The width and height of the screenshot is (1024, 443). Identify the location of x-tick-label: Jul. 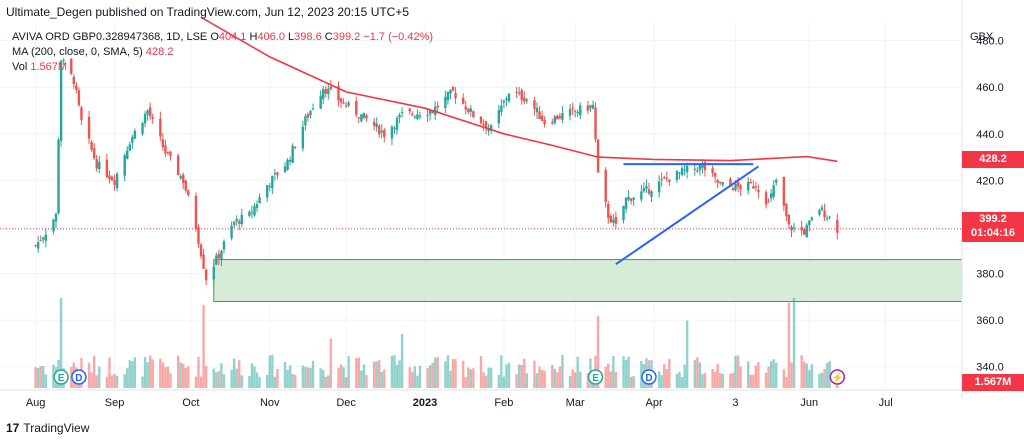
(886, 403).